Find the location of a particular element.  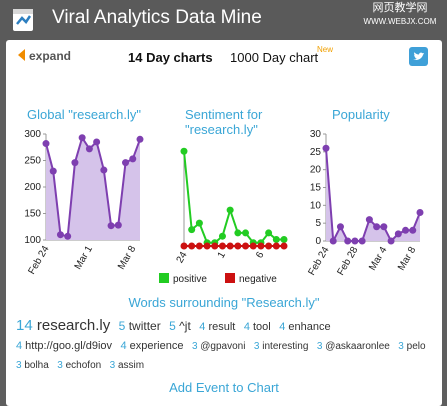

x-tick-label: 24 is located at coordinates (182, 258).